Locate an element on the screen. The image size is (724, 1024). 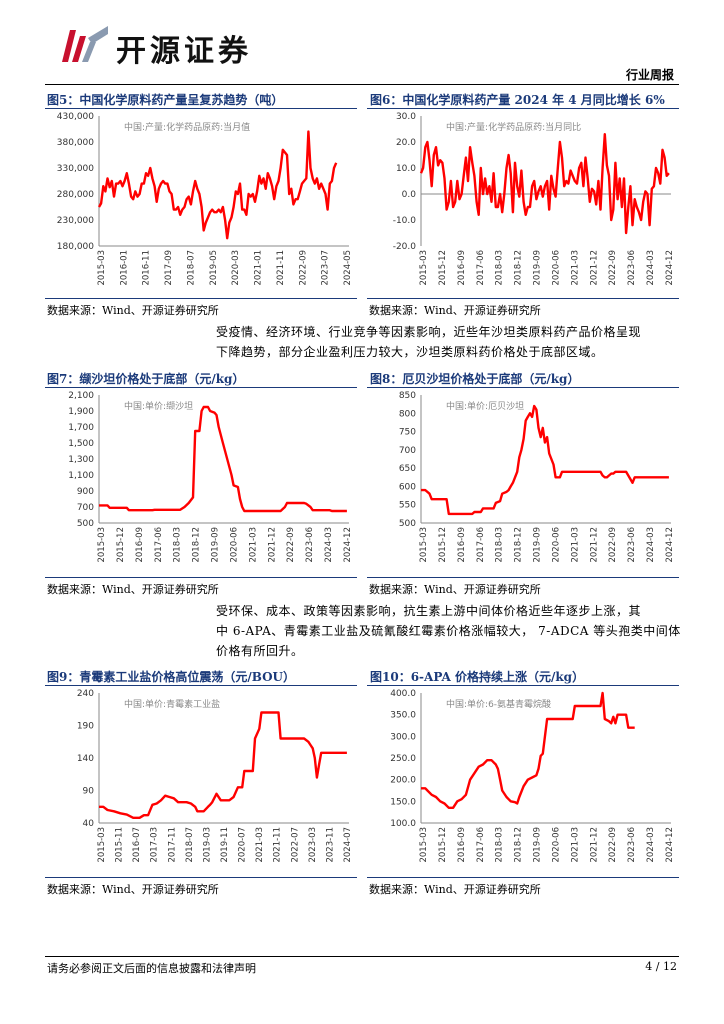
chart3-x-tick-label: 2015-03 is located at coordinates (424, 545).